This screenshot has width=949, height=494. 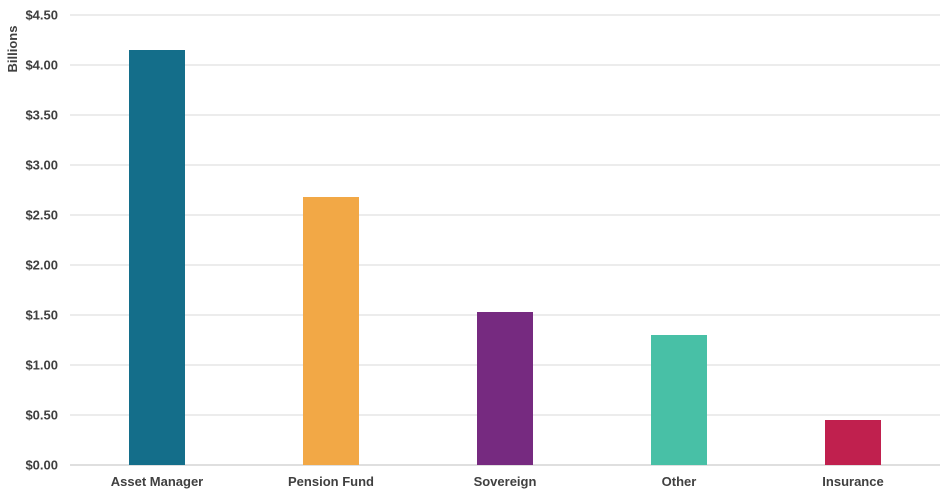 I want to click on bar-pension-fund, so click(x=331, y=331).